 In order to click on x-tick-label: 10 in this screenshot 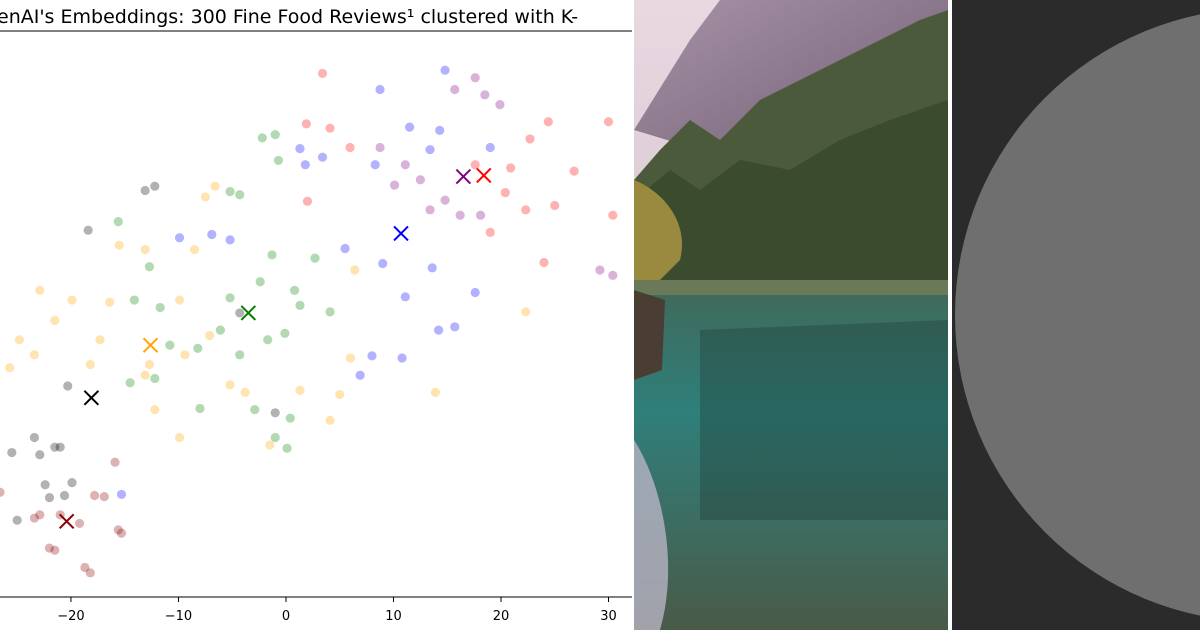, I will do `click(393, 616)`.